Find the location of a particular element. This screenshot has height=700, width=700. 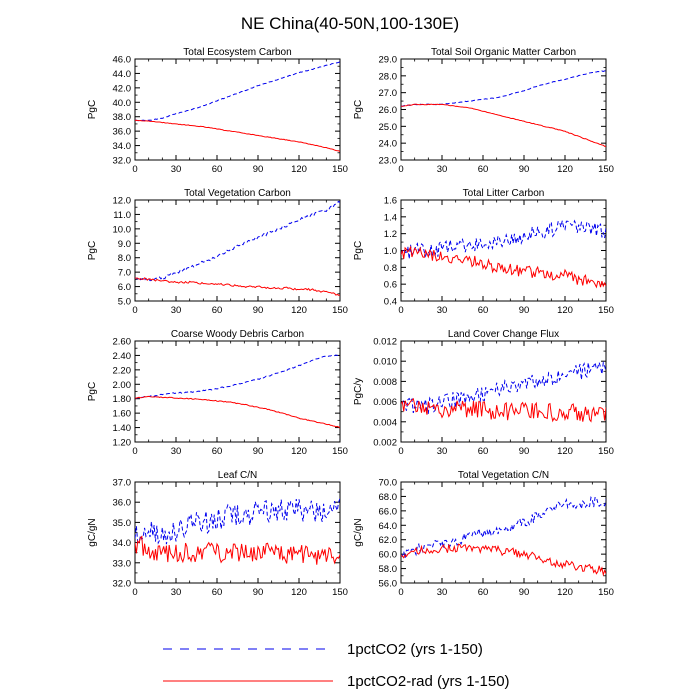

y-tick-label: 1.6 is located at coordinates (390, 201).